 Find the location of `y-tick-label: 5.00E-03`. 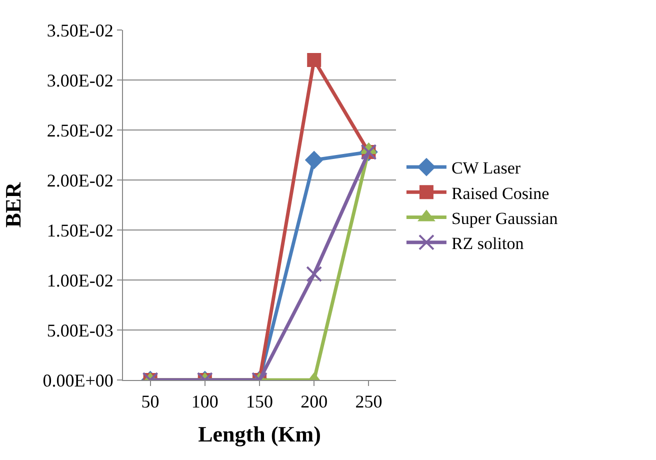

y-tick-label: 5.00E-03 is located at coordinates (80, 330).